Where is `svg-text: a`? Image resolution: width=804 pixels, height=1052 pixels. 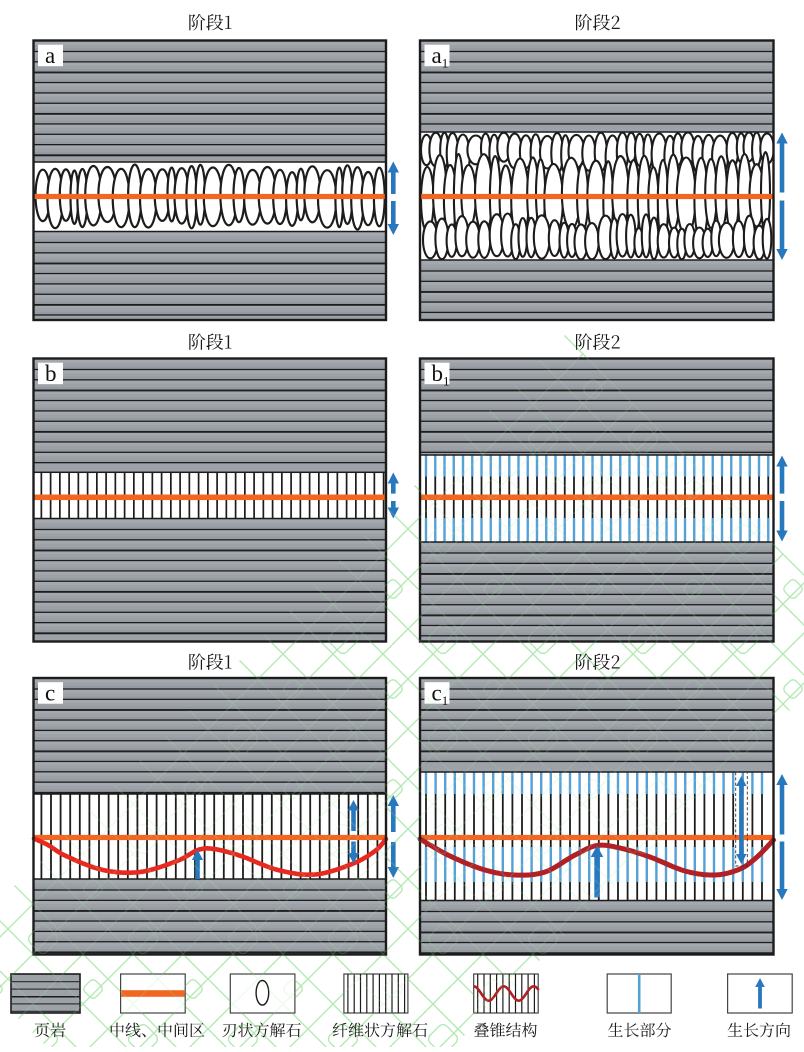 svg-text: a is located at coordinates (50, 55).